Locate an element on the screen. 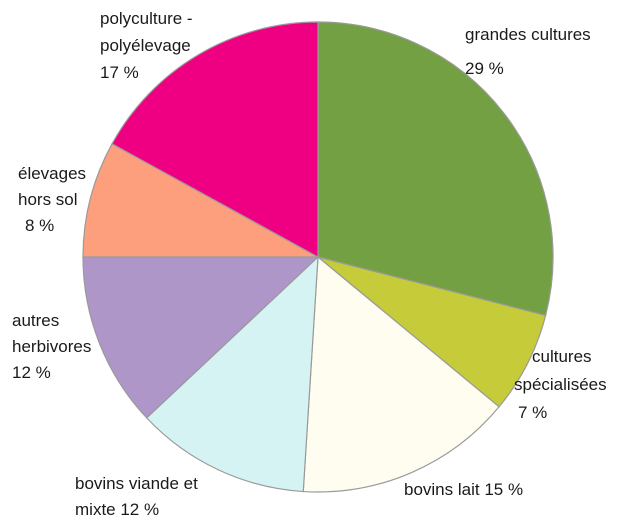 This screenshot has height=523, width=625. pie-slice-bovins-lait is located at coordinates (401, 374).